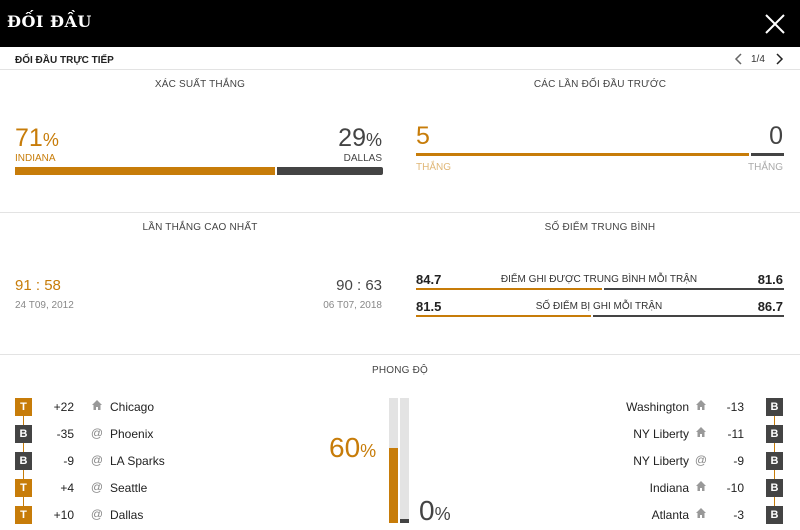 The width and height of the screenshot is (800, 530). I want to click on home-previous-label: THẮNG, so click(433, 167).